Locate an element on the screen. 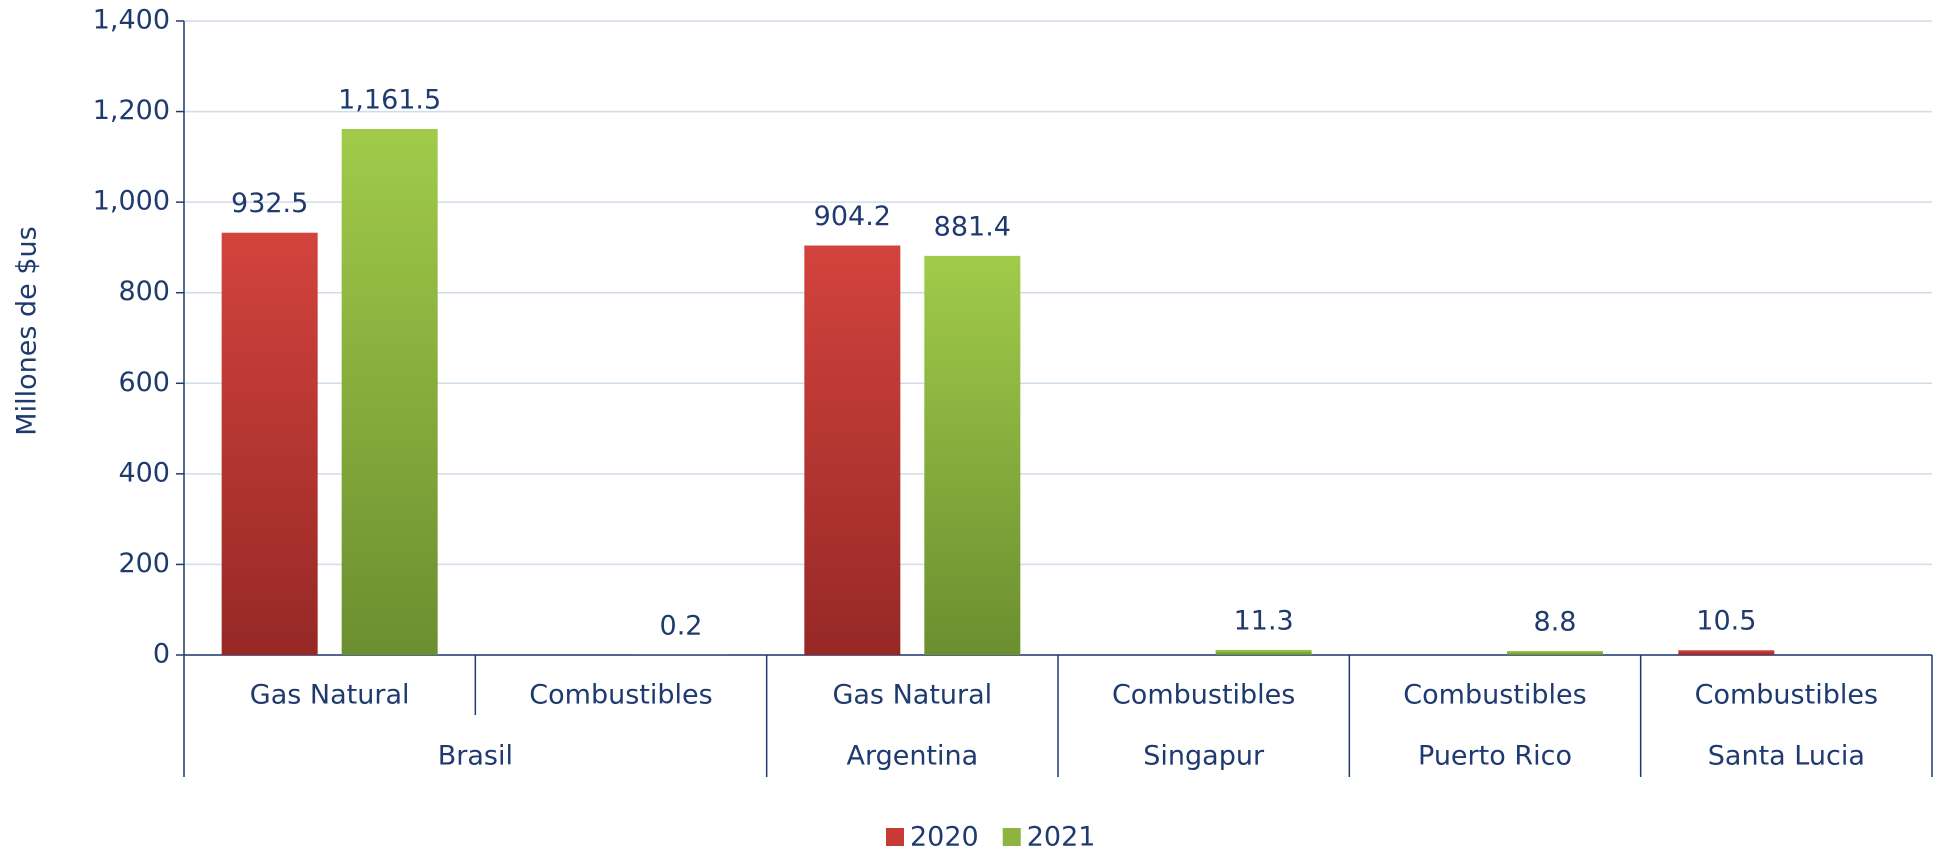  y-tick-label: 600 is located at coordinates (144, 382).